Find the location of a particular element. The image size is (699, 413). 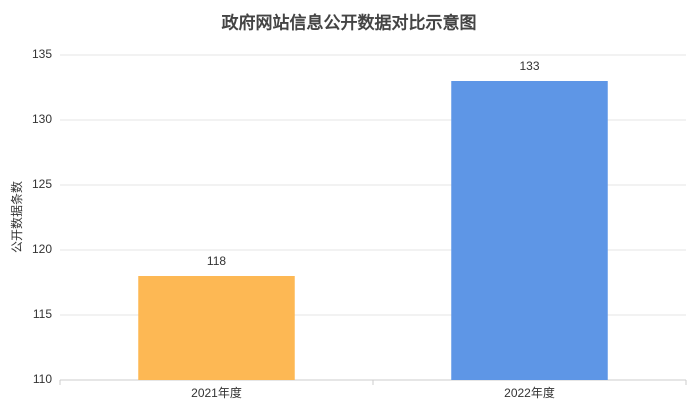

y-axis-label: 公开数据条数 is located at coordinates (16, 217).